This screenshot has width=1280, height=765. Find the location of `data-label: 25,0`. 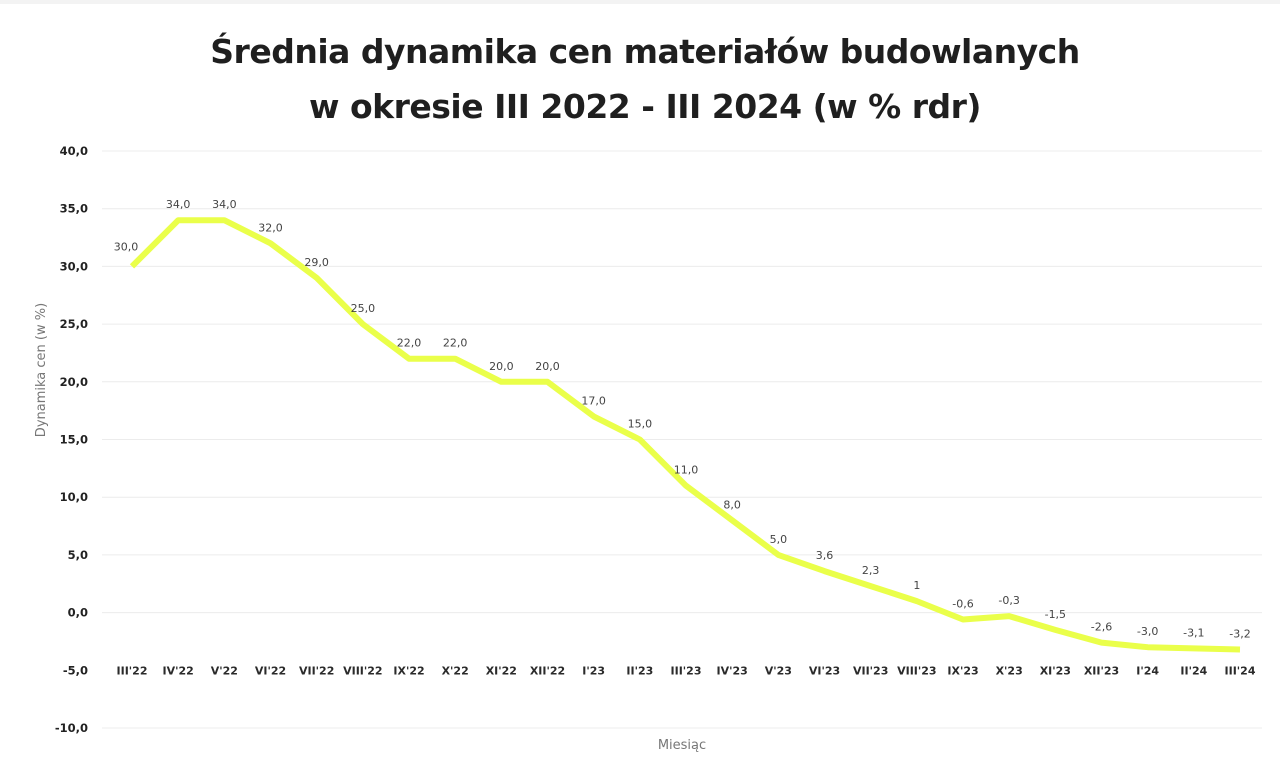

data-label: 25,0 is located at coordinates (363, 308).